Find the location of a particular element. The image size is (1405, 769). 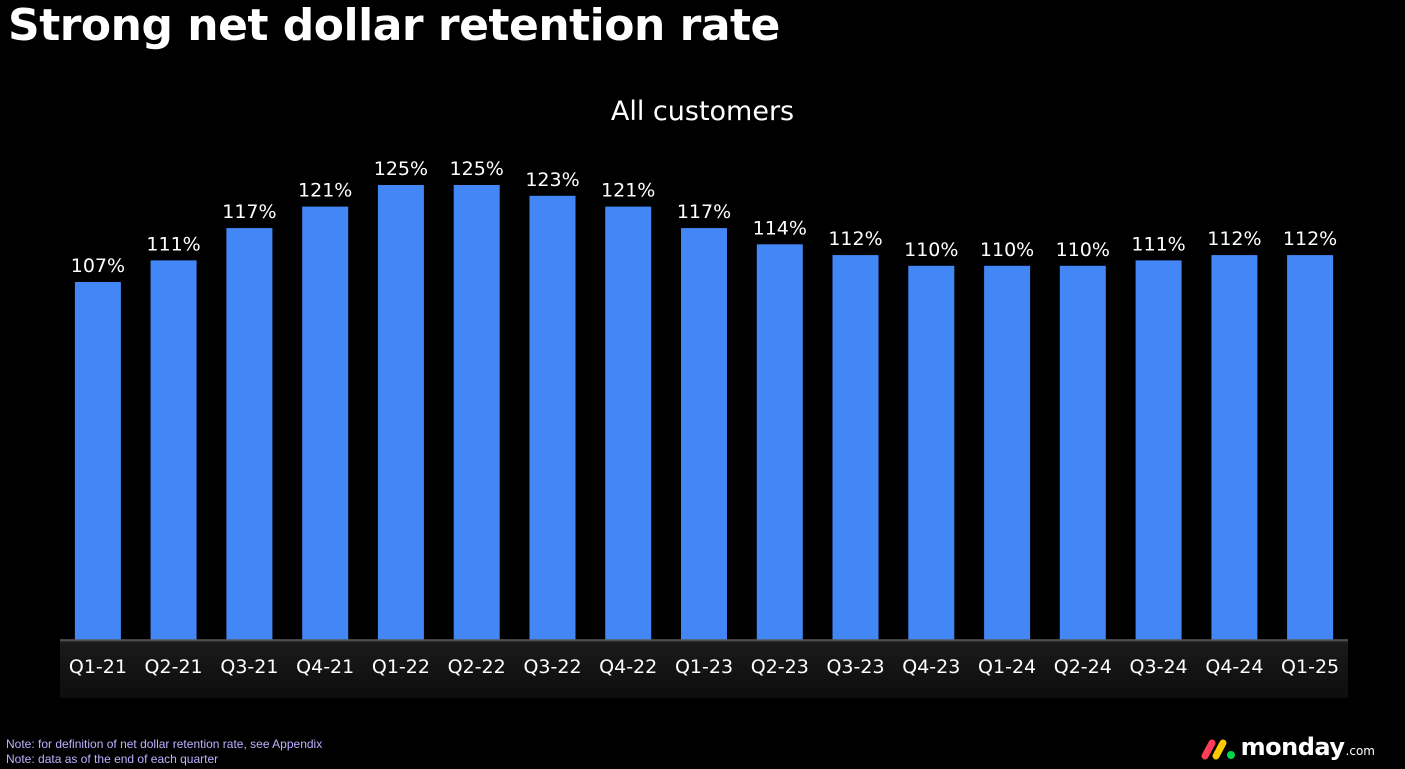

data-label-q3-21: 117% is located at coordinates (249, 212).